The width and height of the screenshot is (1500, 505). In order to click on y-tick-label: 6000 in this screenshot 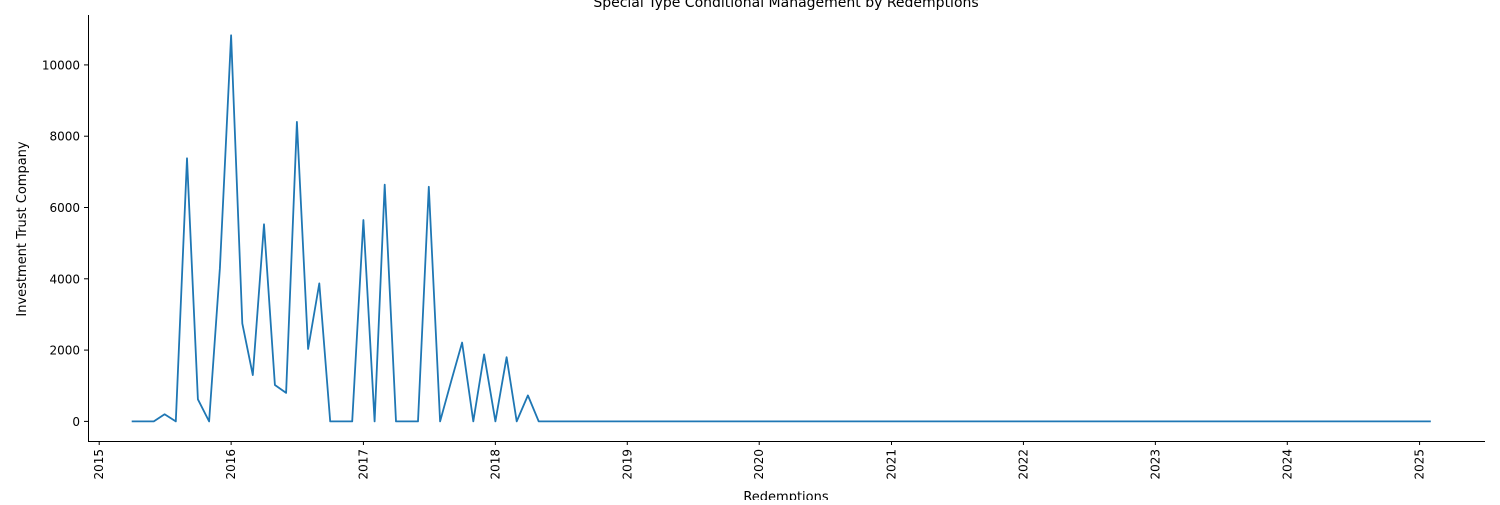, I will do `click(64, 208)`.